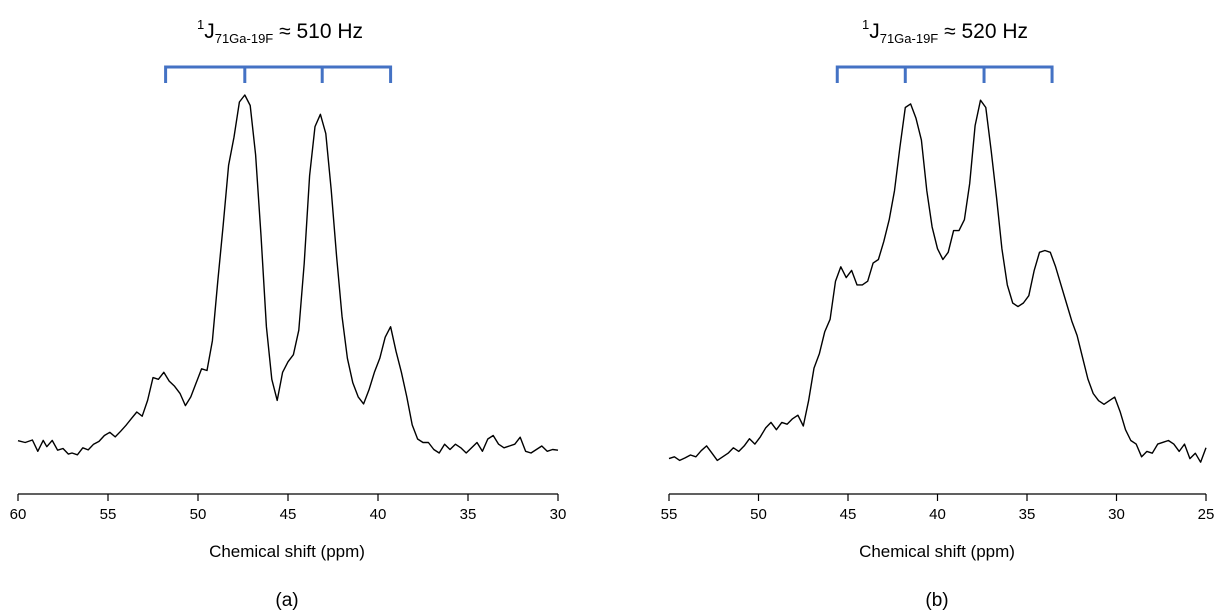 The width and height of the screenshot is (1218, 614). Describe the element at coordinates (1206, 514) in the screenshot. I see `x-tick-label: 25` at that location.